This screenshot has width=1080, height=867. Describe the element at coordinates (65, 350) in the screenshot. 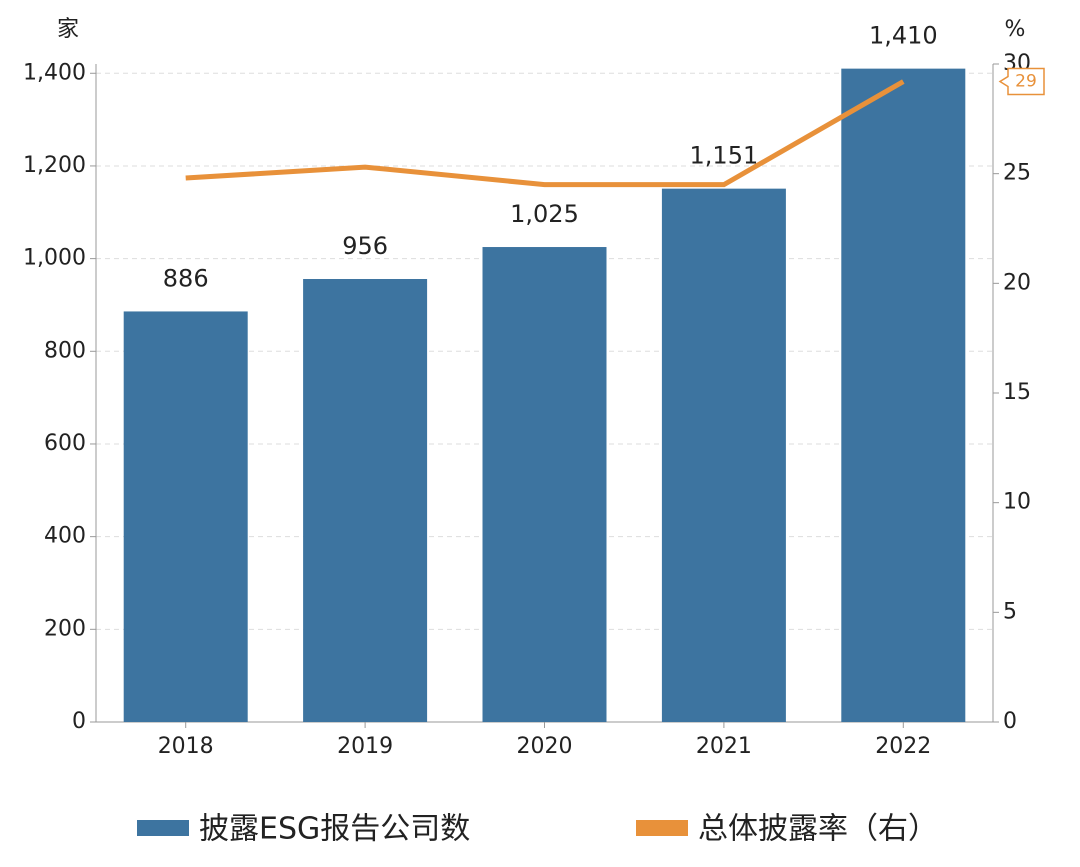

I see `y-tick-label: 800` at that location.